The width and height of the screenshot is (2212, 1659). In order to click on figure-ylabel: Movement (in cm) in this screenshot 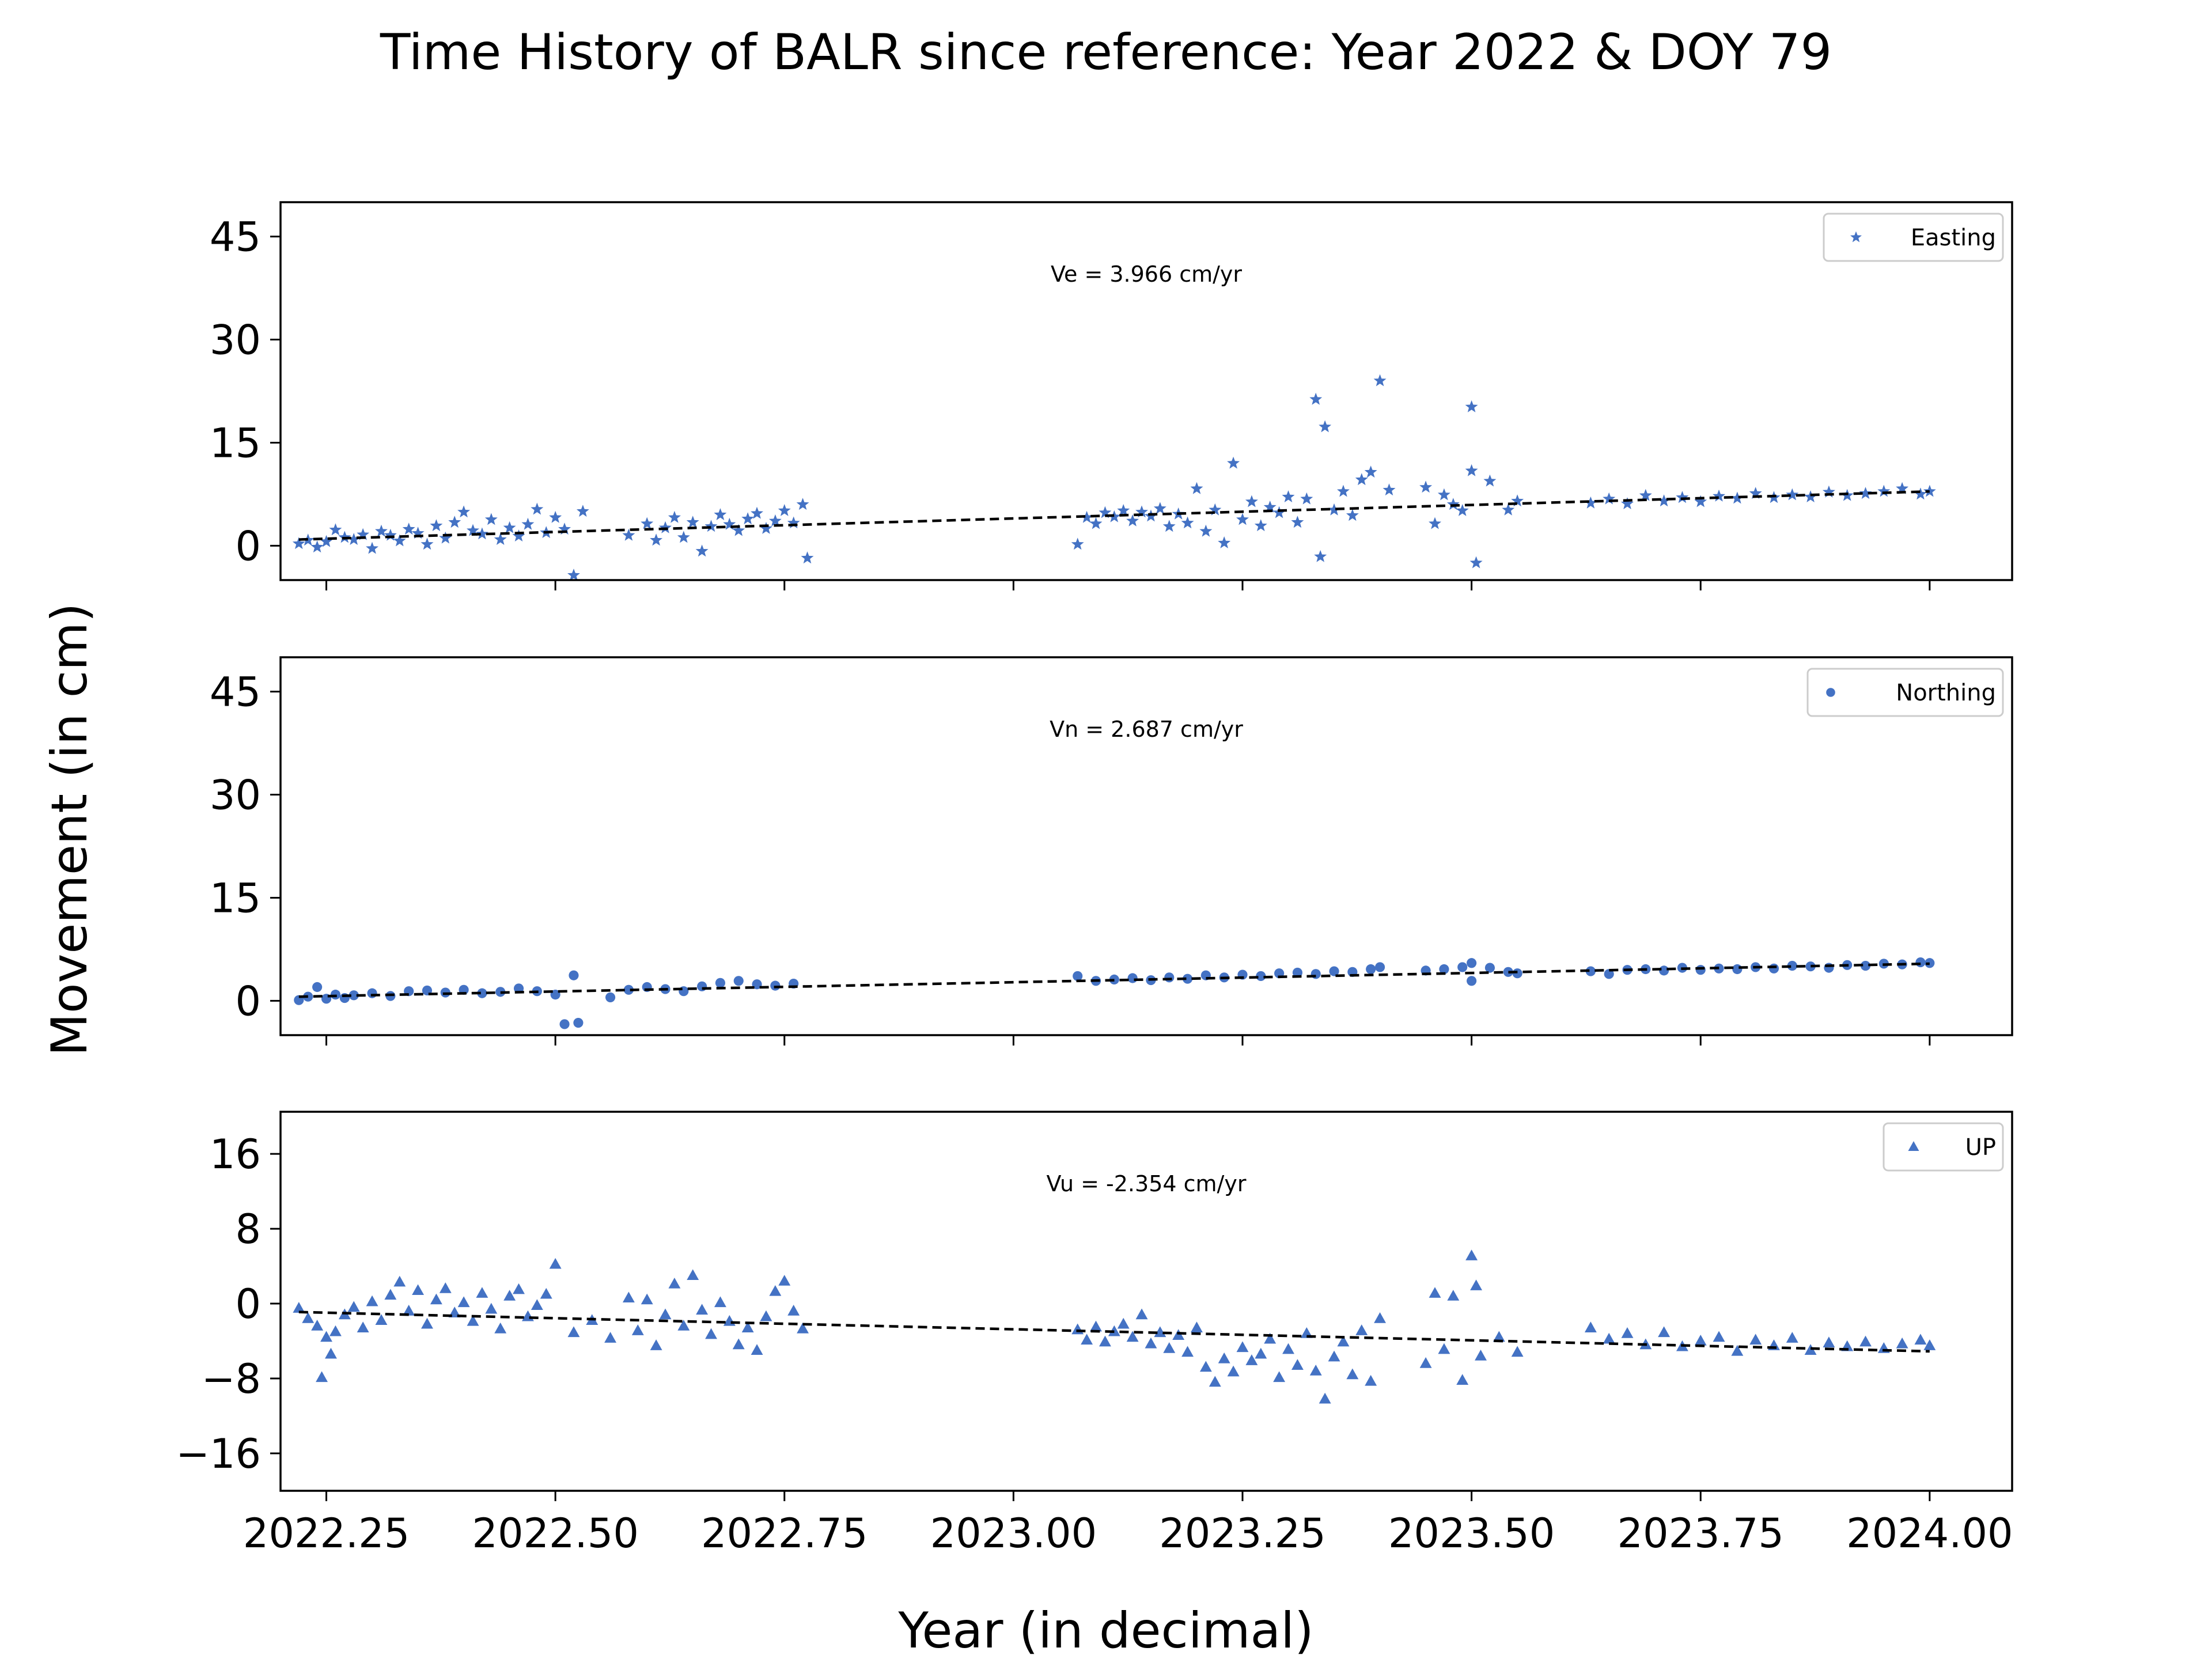, I will do `click(70, 829)`.